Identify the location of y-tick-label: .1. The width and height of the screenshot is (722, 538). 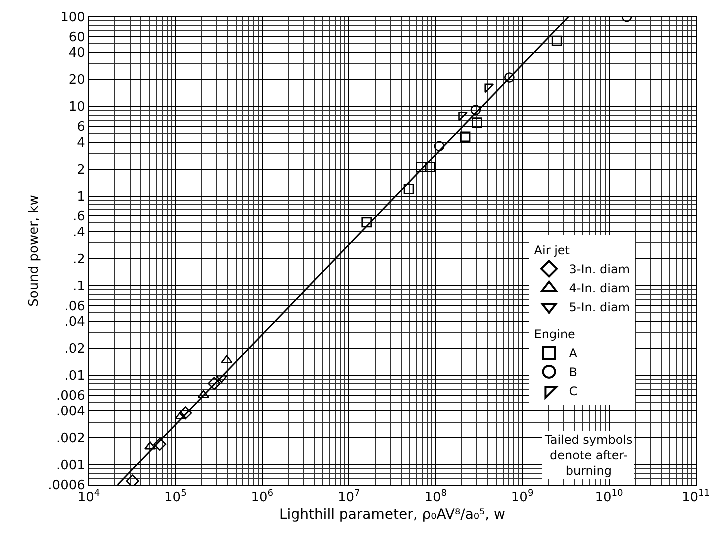
(79, 286).